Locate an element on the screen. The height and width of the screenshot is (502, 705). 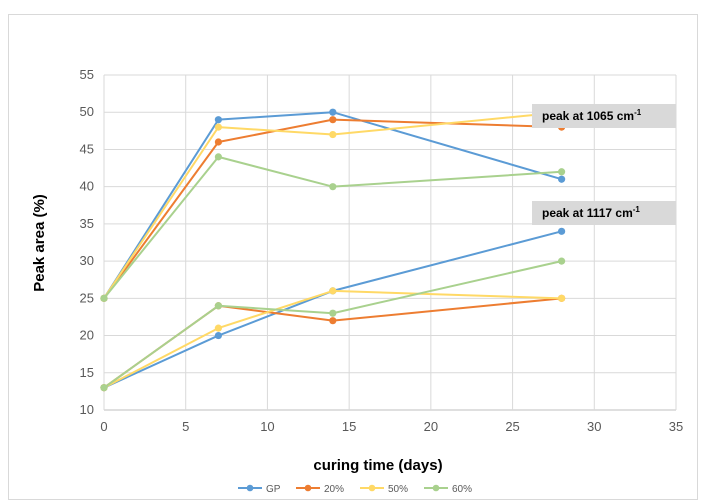
legend-item: 50% is located at coordinates (384, 489).